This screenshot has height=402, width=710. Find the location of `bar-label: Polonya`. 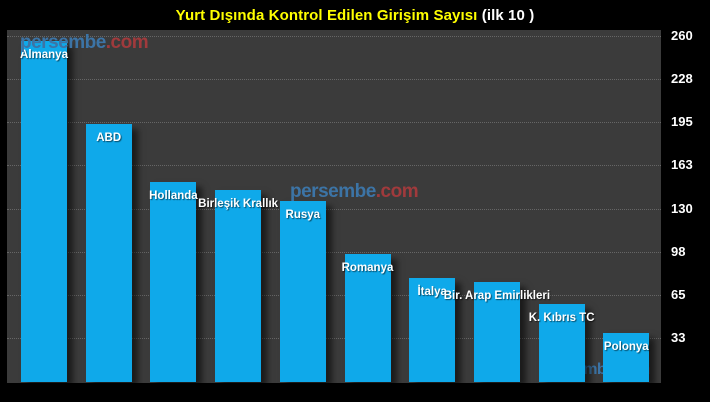

bar-label: Polonya is located at coordinates (626, 346).